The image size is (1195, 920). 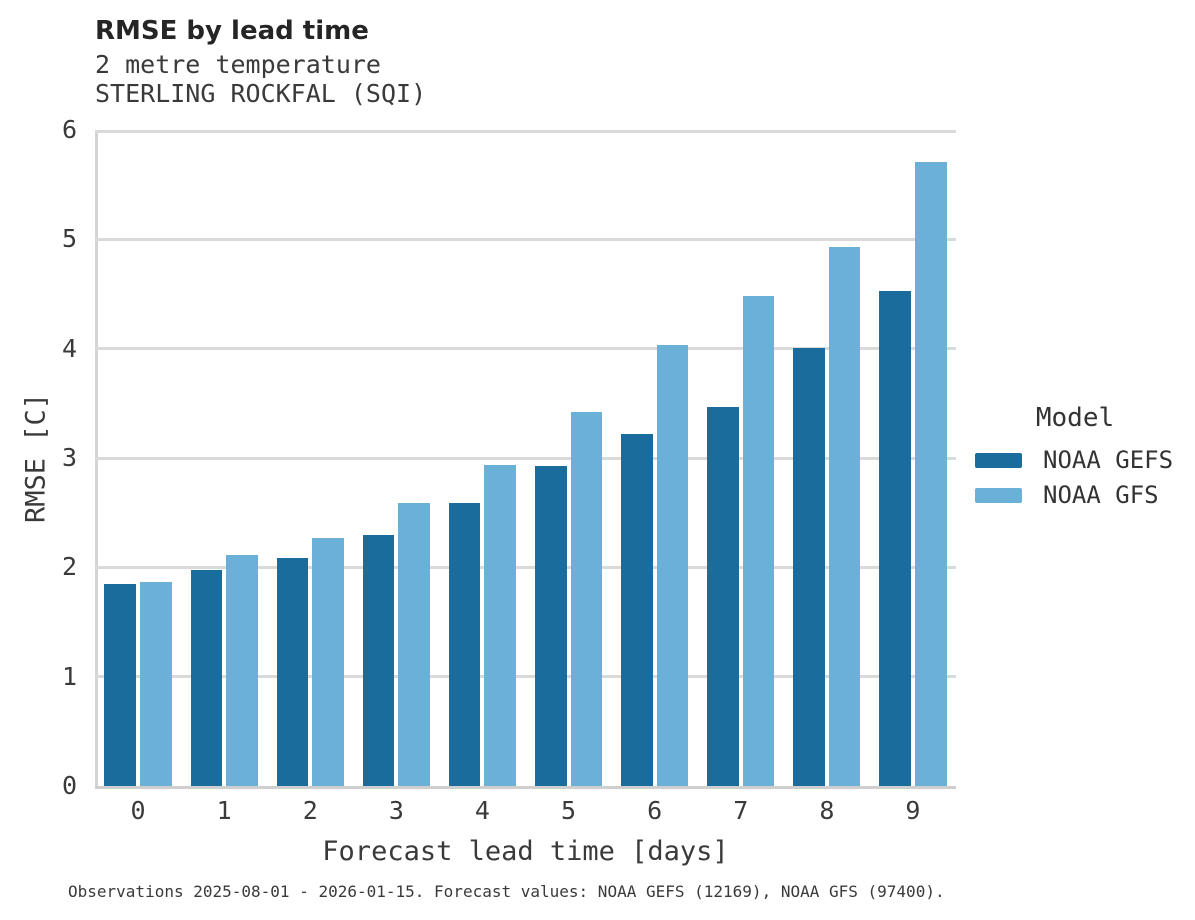 What do you see at coordinates (1101, 495) in the screenshot?
I see `legend-label-noaa-gfs: NOAA GFS` at bounding box center [1101, 495].